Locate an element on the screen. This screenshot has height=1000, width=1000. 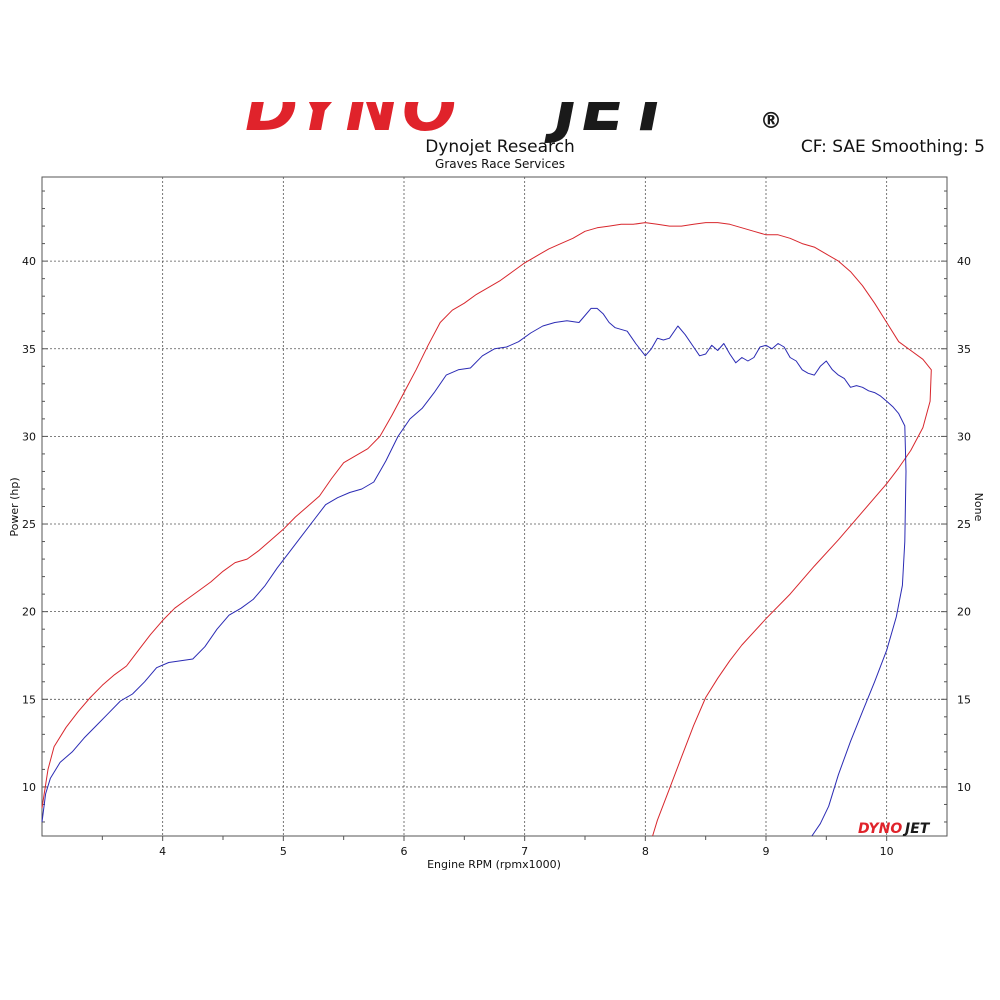
x-tick-label: 5 is located at coordinates (283, 851).